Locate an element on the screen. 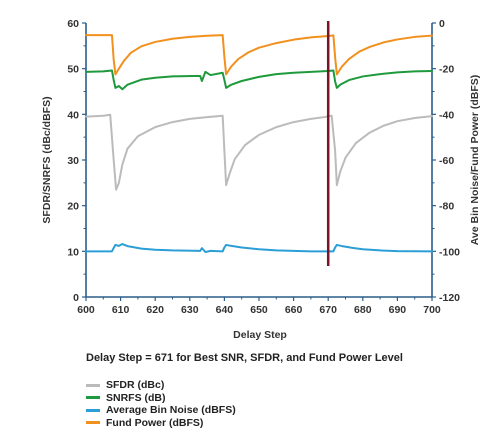 This screenshot has width=502, height=444. left-y-tick-label: 60 is located at coordinates (73, 24).